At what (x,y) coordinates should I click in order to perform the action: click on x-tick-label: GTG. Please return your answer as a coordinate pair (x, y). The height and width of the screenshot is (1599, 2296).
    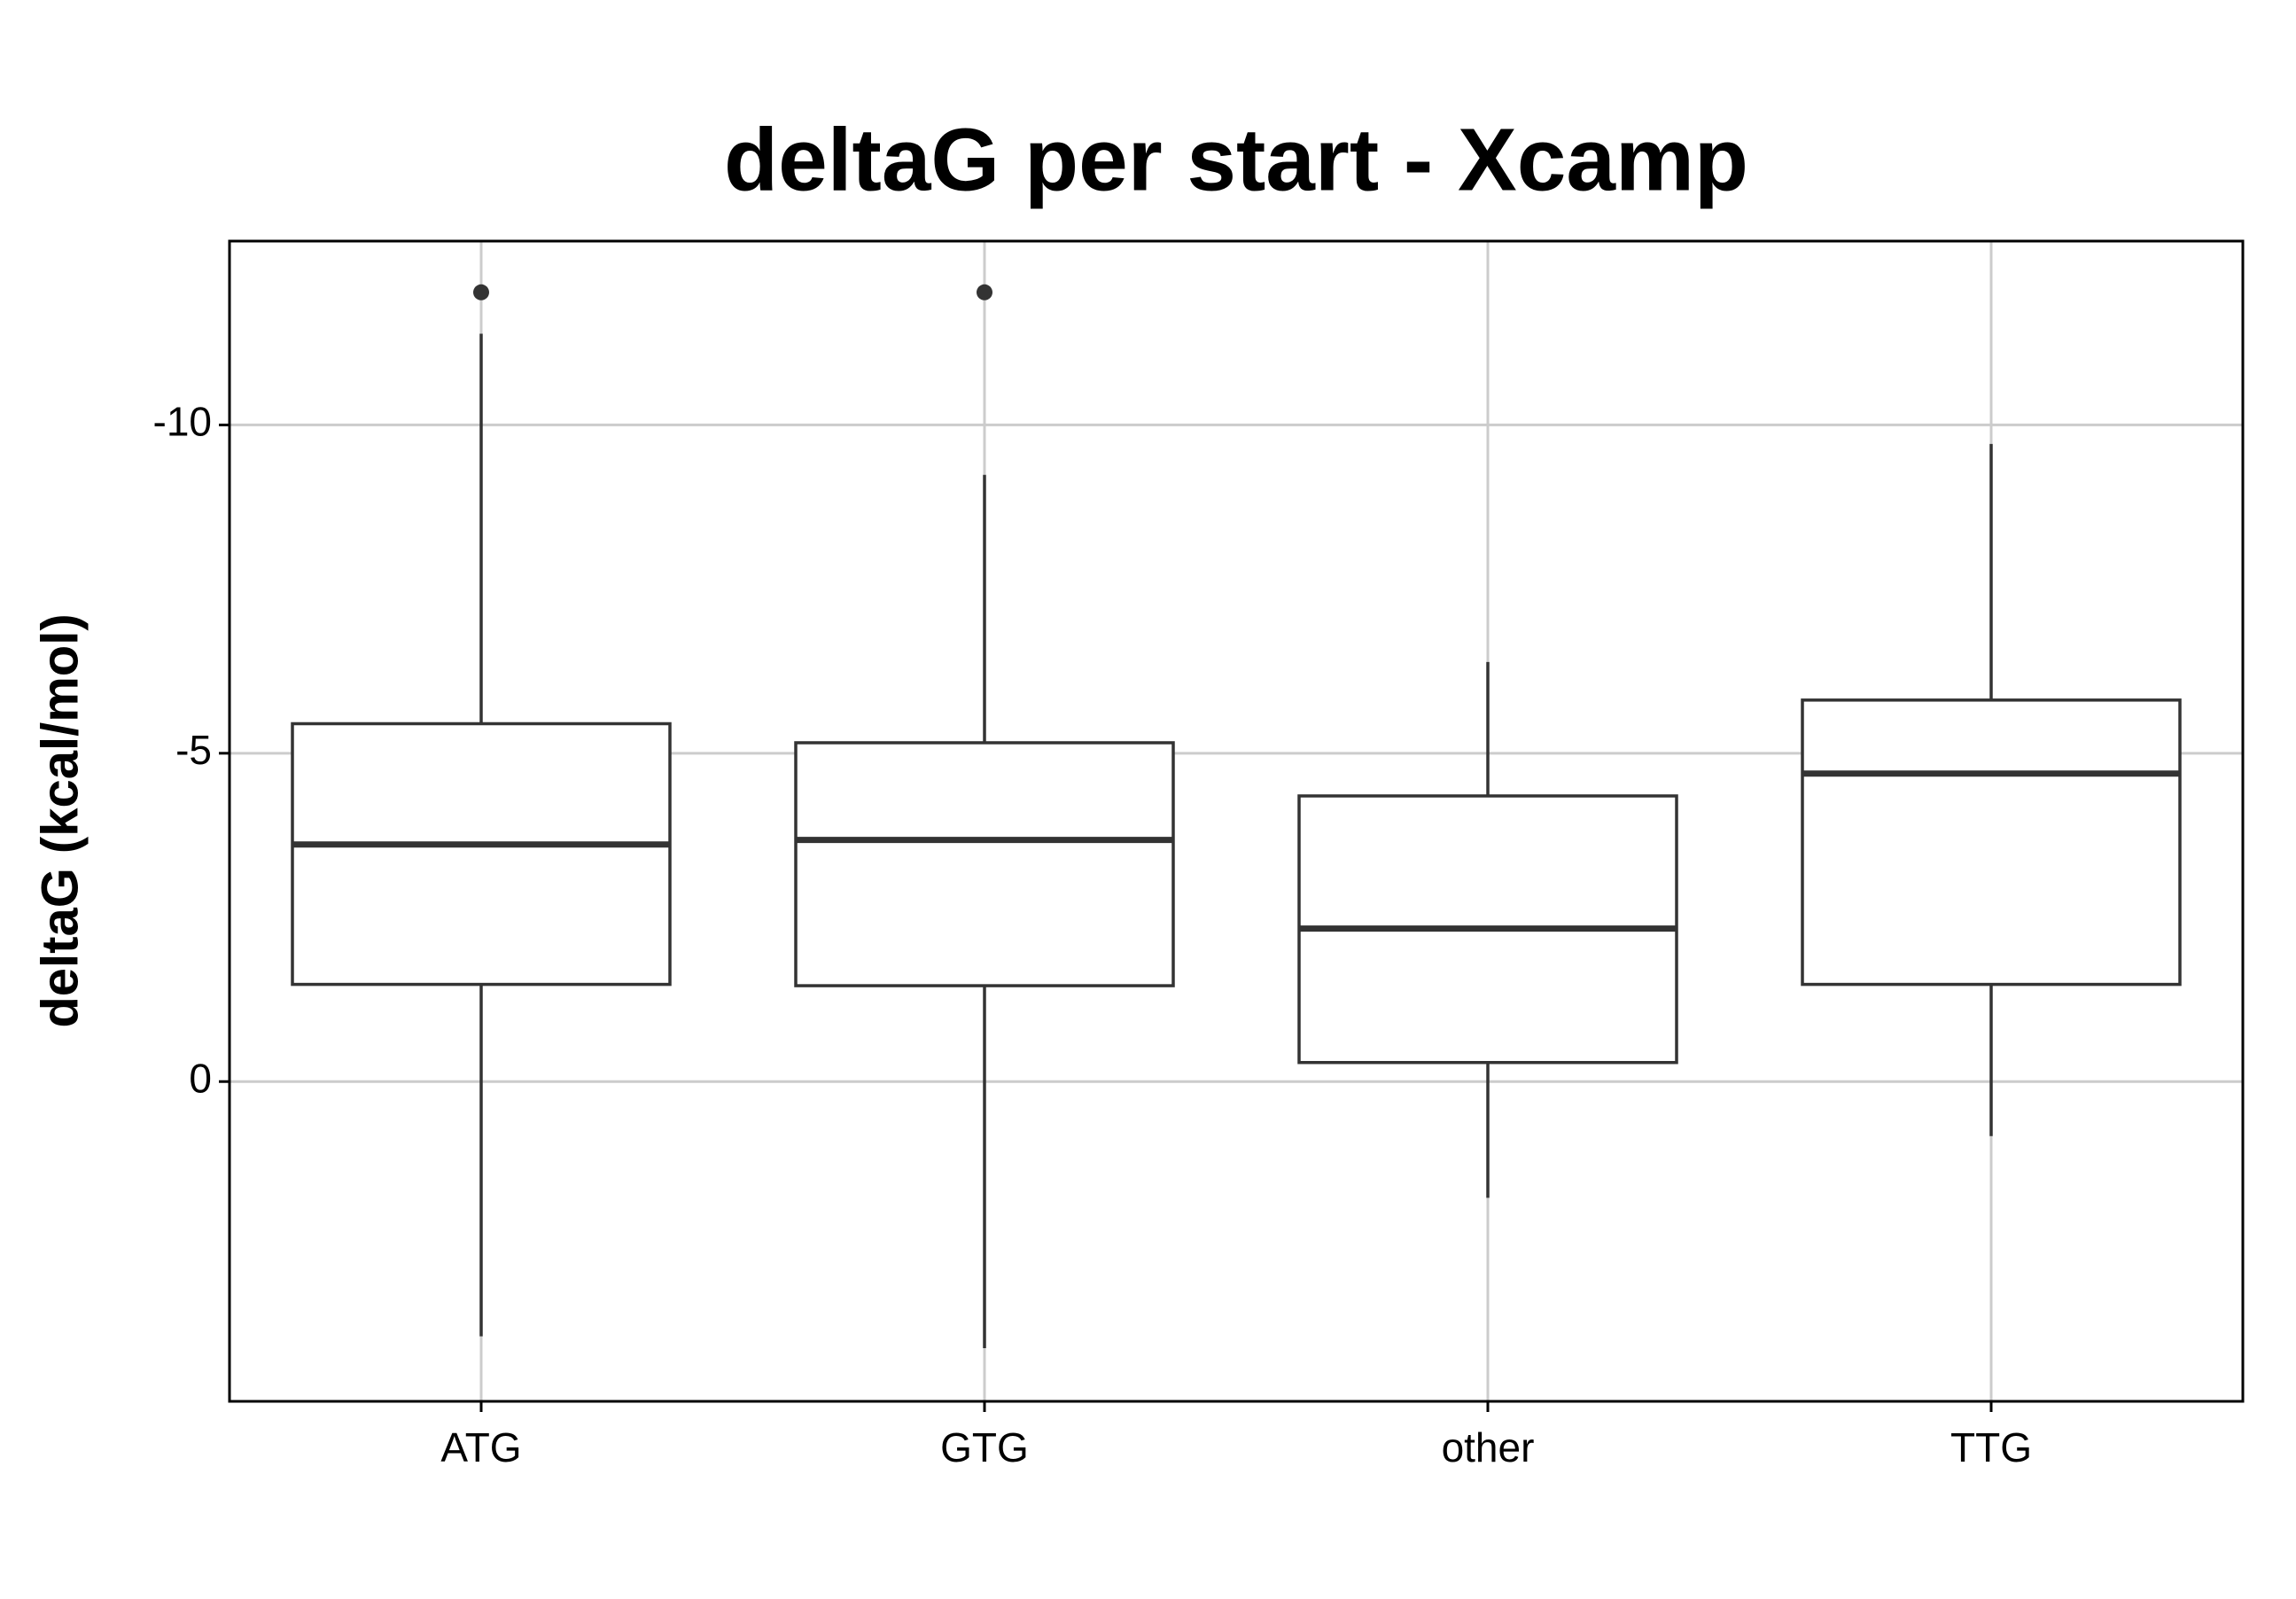
    Looking at the image, I should click on (984, 1447).